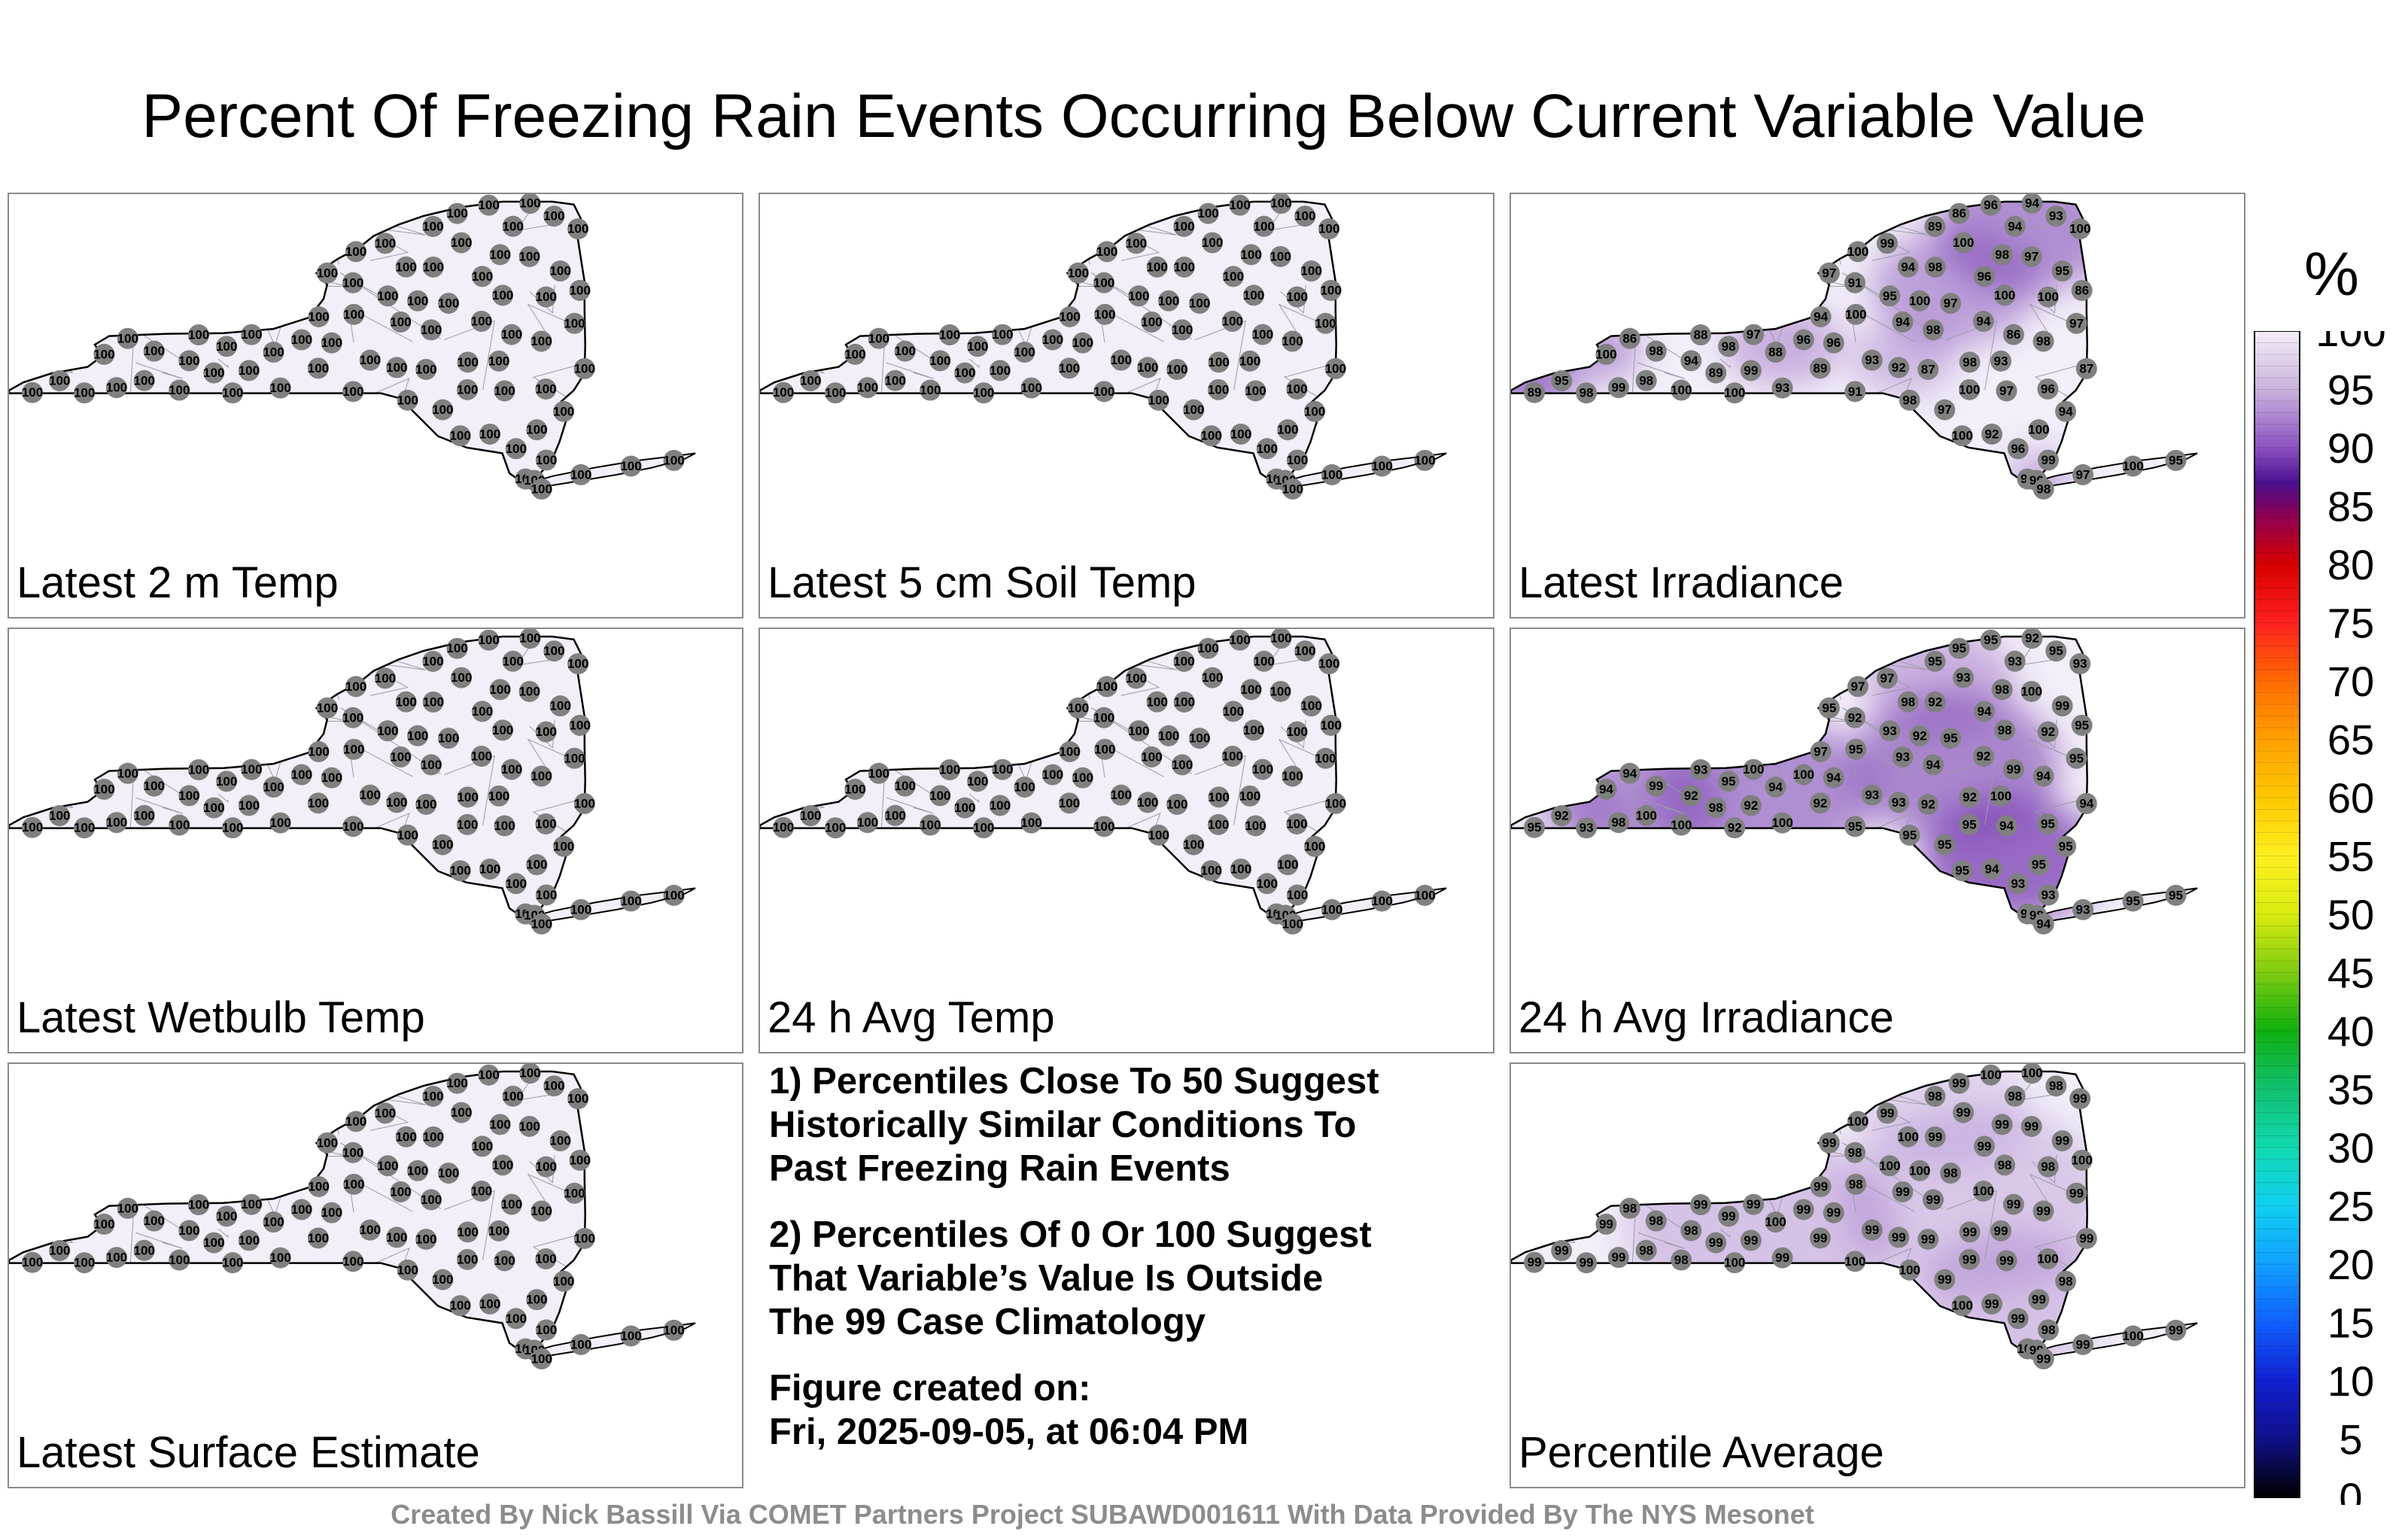 This screenshot has width=2408, height=1535. Describe the element at coordinates (1992, 434) in the screenshot. I see `station-value: 92` at that location.